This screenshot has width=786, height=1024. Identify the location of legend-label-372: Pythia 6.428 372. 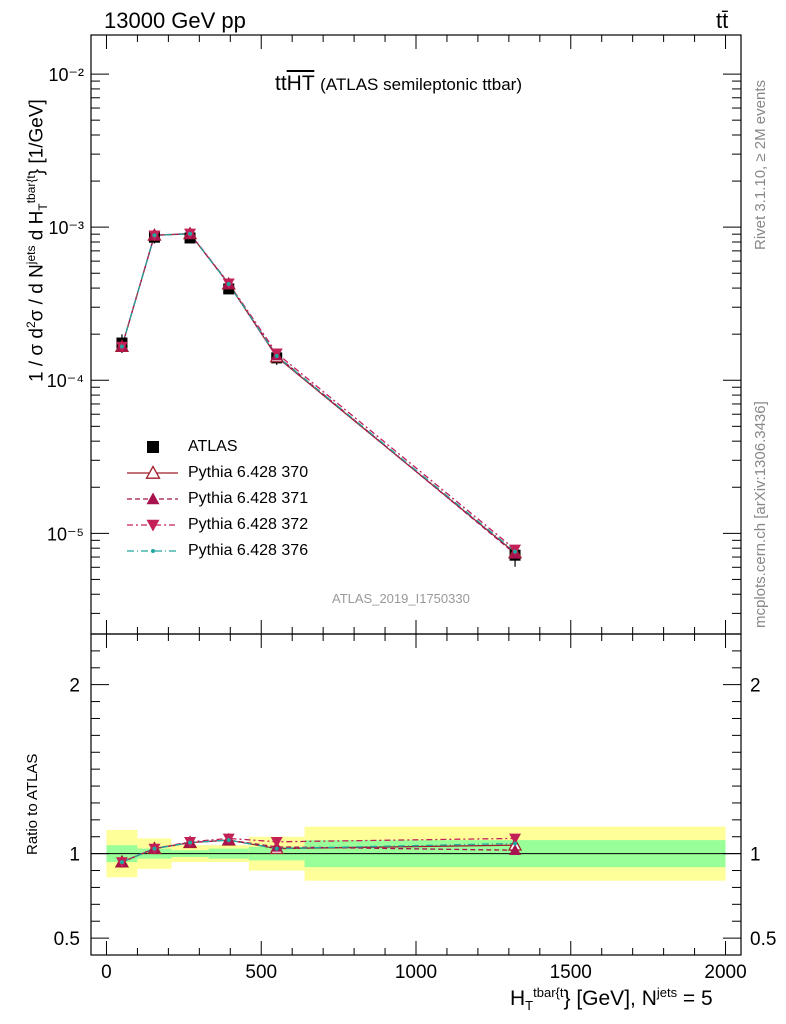
(248, 524).